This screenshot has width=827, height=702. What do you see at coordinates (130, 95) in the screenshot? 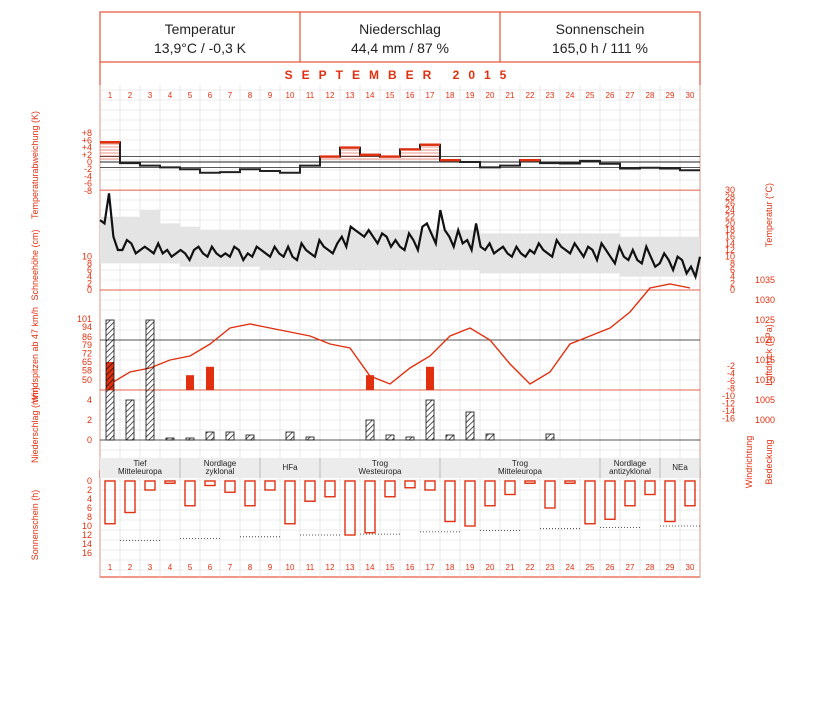
I see `day-label-top: 2` at bounding box center [130, 95].